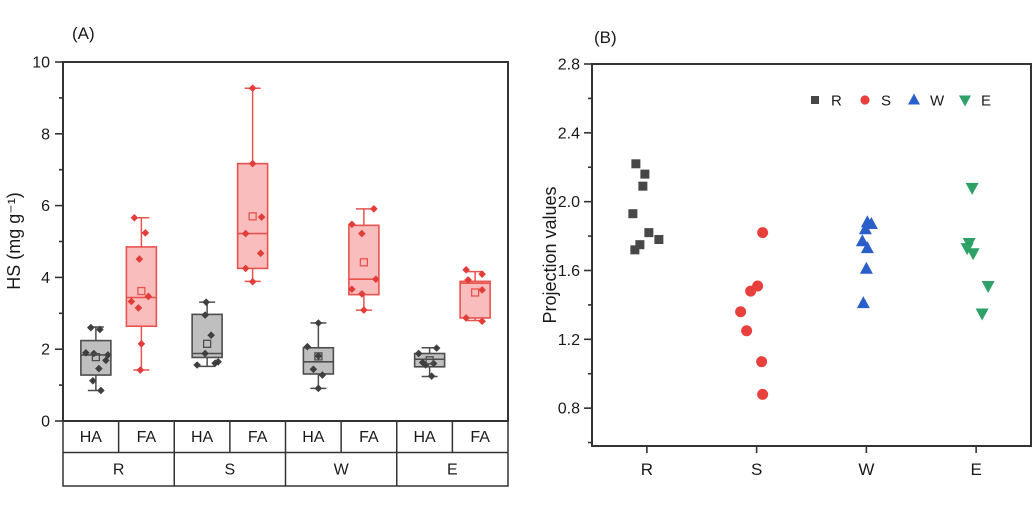 Image resolution: width=1036 pixels, height=518 pixels. I want to click on y-tick-label: 1.2, so click(569, 340).